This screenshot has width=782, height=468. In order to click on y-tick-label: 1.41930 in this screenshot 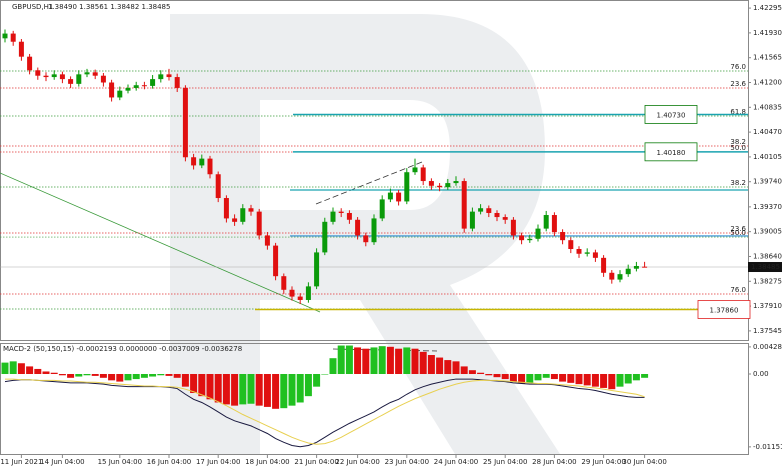, I will do `click(767, 33)`.